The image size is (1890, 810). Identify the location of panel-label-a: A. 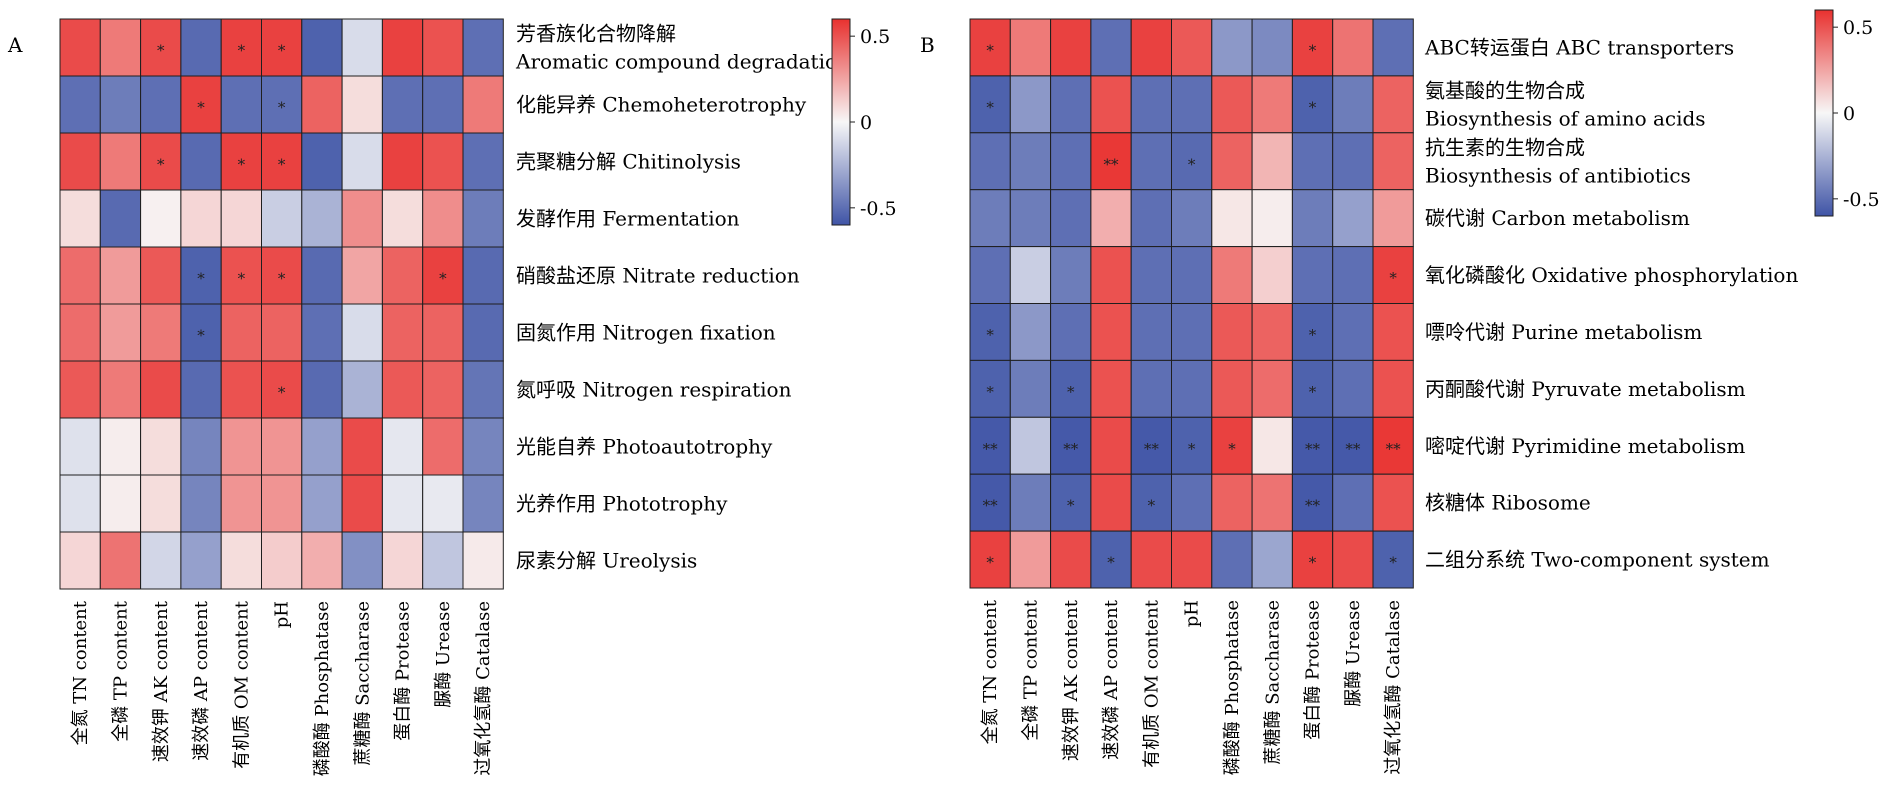
(15, 45).